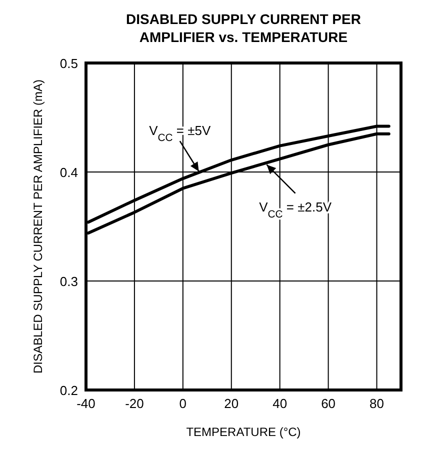 The width and height of the screenshot is (429, 456). Describe the element at coordinates (328, 403) in the screenshot. I see `x-tick-label: 60` at that location.